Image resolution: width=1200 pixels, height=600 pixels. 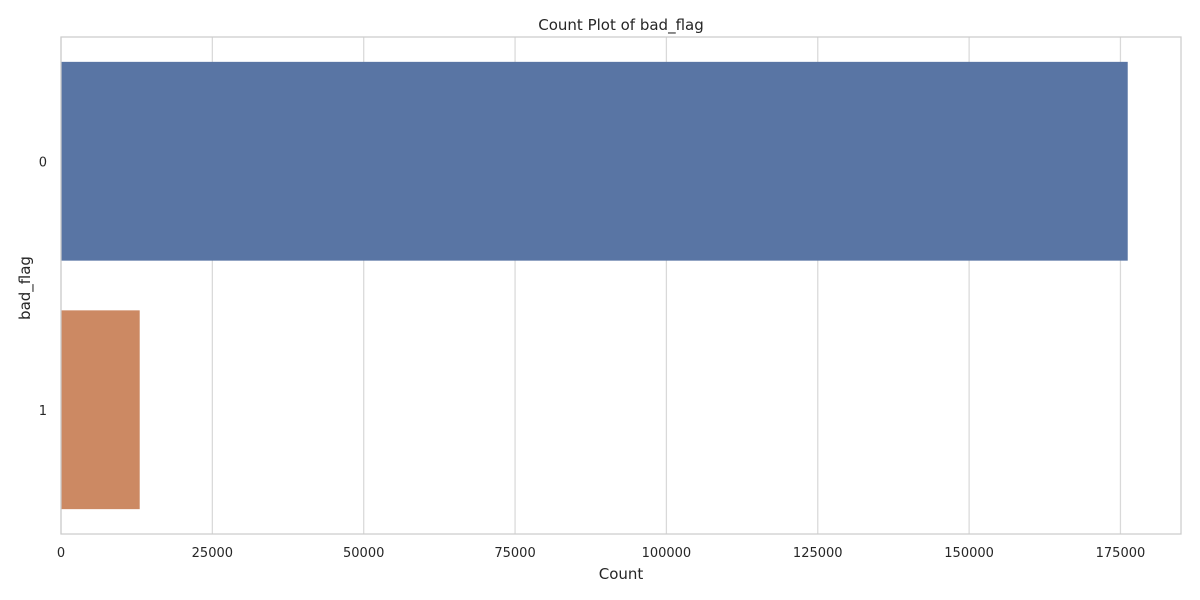 I want to click on x-tick-label: 125000, so click(x=818, y=553).